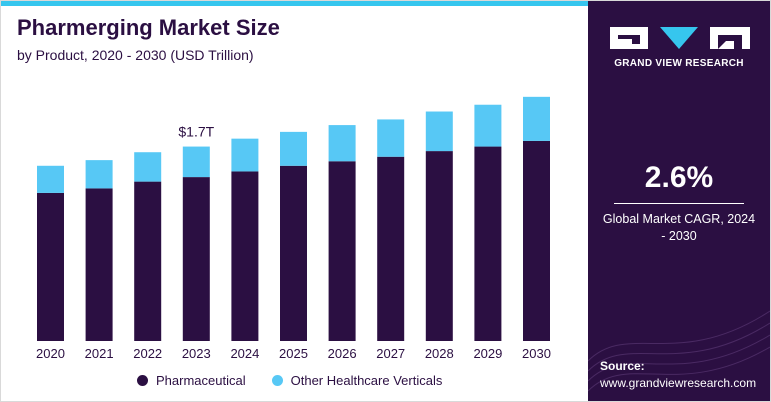  I want to click on brand-name: GRAND VIEW RESEARCH, so click(679, 63).